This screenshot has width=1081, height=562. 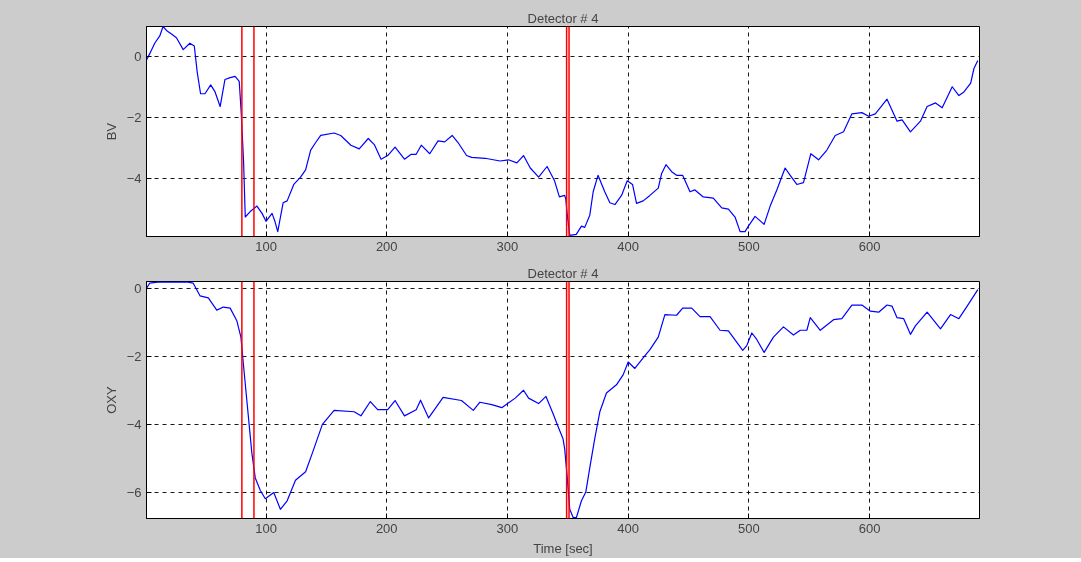 I want to click on x-axis-title: Time [sec], so click(x=563, y=548).